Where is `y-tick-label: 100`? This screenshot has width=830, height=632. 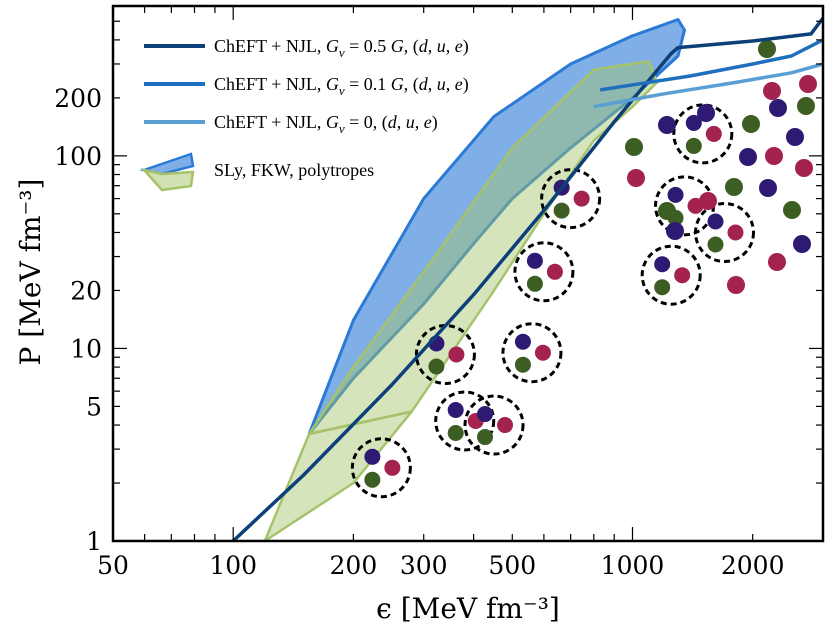
y-tick-label: 100 is located at coordinates (78, 156).